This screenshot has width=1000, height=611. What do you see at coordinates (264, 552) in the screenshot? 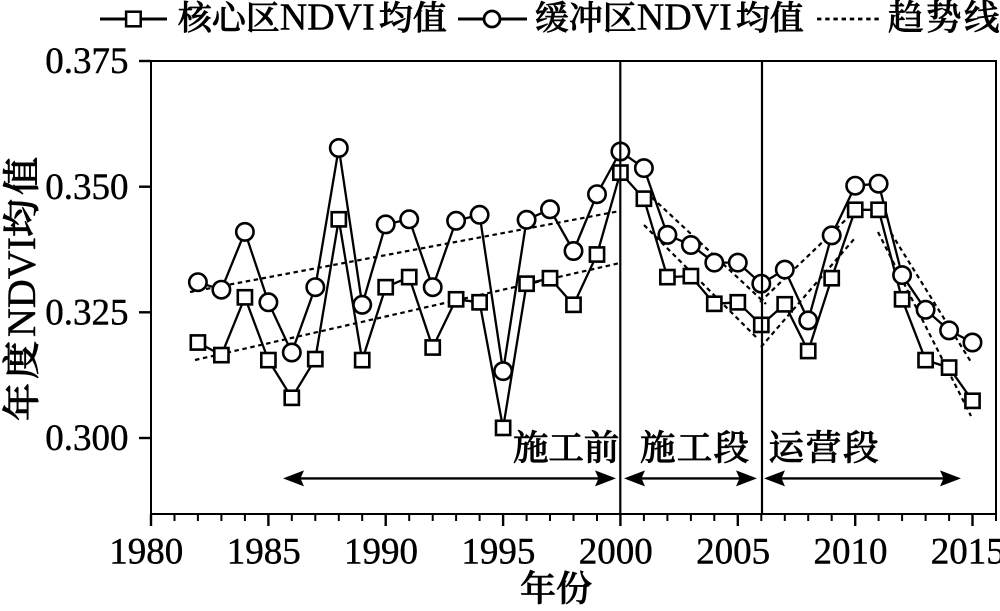
I see `svg-text: 1985` at bounding box center [264, 552].